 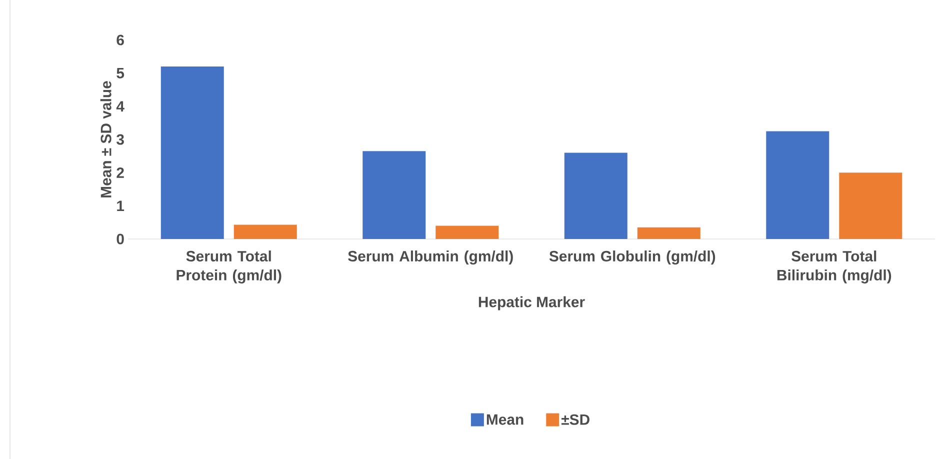 What do you see at coordinates (632, 257) in the screenshot?
I see `x-tick-label: Serum Globulin (gm/dl)` at bounding box center [632, 257].